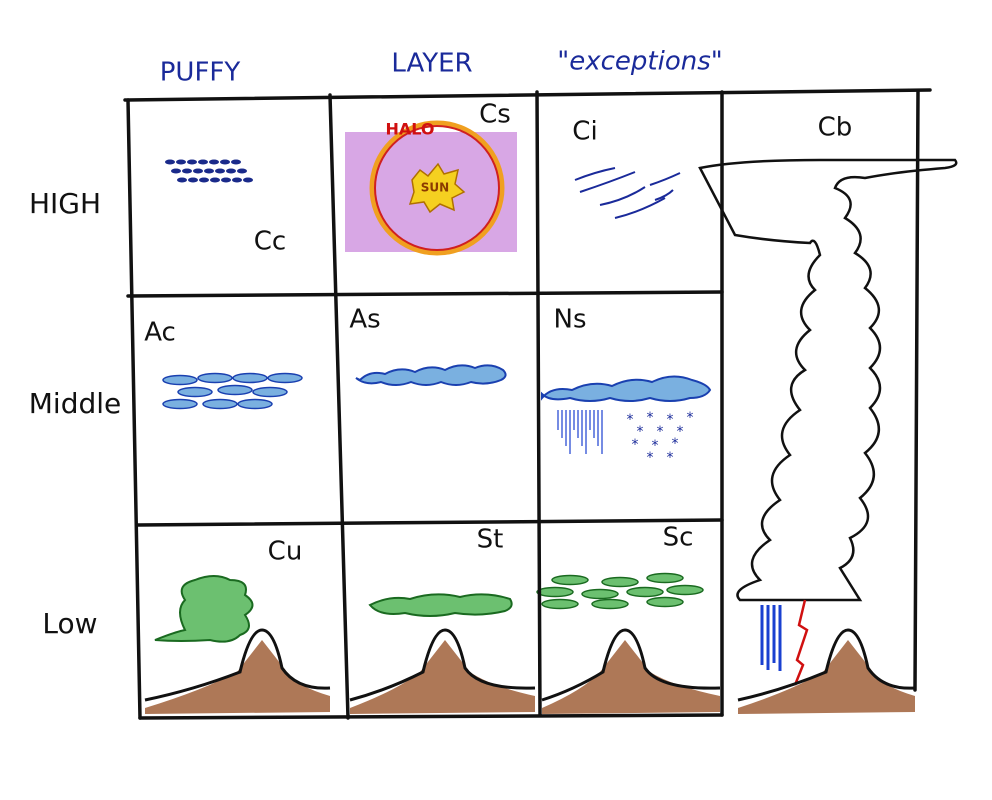 The width and height of the screenshot is (992, 800). What do you see at coordinates (490, 540) in the screenshot?
I see `cloud-label: St` at bounding box center [490, 540].